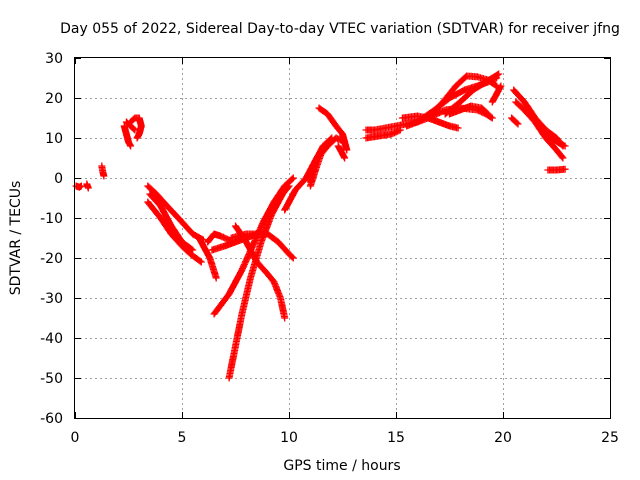 The image size is (640, 480). What do you see at coordinates (75, 438) in the screenshot?
I see `x-tick-label: 0` at bounding box center [75, 438].